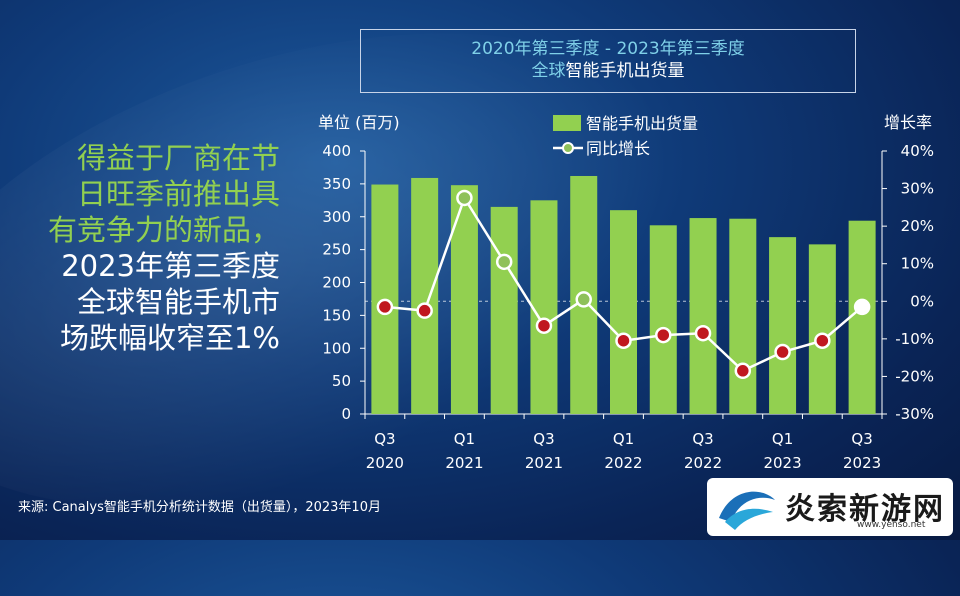 The height and width of the screenshot is (596, 960). I want to click on site-logo: 炎索新游网 www.yenso.net, so click(830, 507).